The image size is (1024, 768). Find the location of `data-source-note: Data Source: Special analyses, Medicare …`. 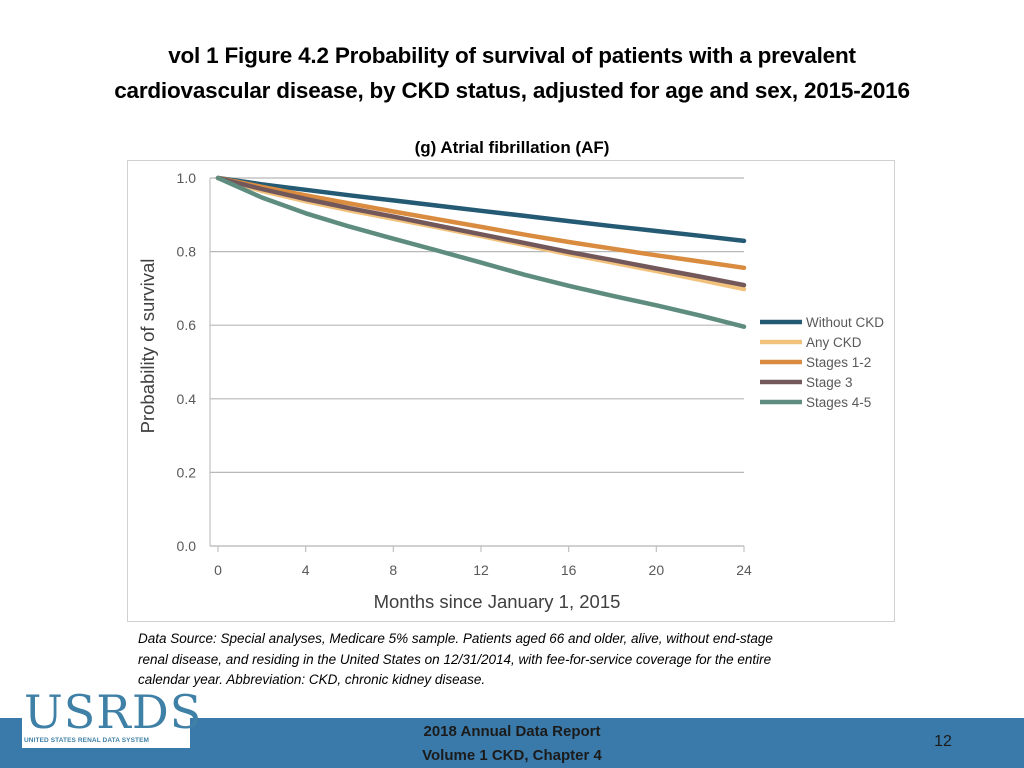

data-source-note: Data Source: Special analyses, Medicare … is located at coordinates (518, 660).